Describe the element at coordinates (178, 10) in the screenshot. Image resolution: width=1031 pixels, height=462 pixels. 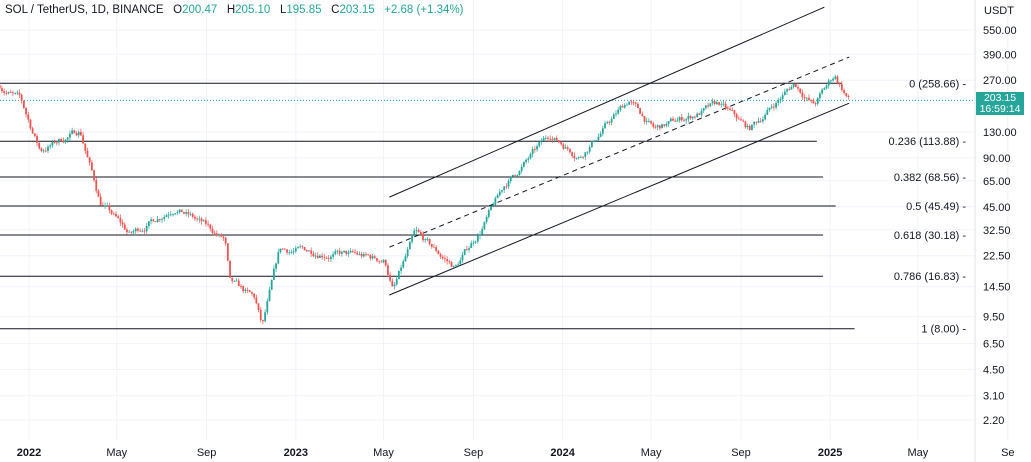
I see `open-label: O` at that location.